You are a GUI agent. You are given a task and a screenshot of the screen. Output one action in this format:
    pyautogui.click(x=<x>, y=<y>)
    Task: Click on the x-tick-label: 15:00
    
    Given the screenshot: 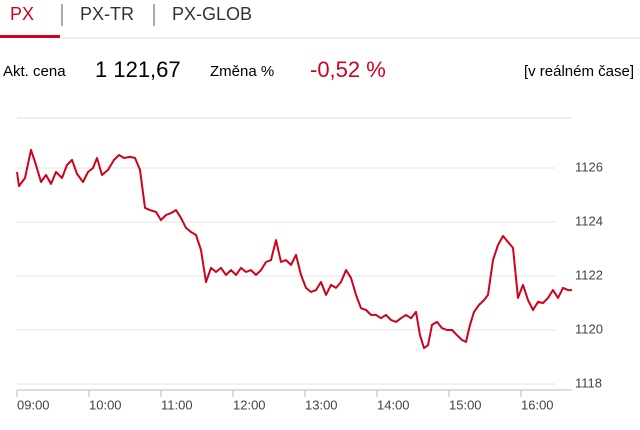 What is the action you would take?
    pyautogui.click(x=465, y=404)
    